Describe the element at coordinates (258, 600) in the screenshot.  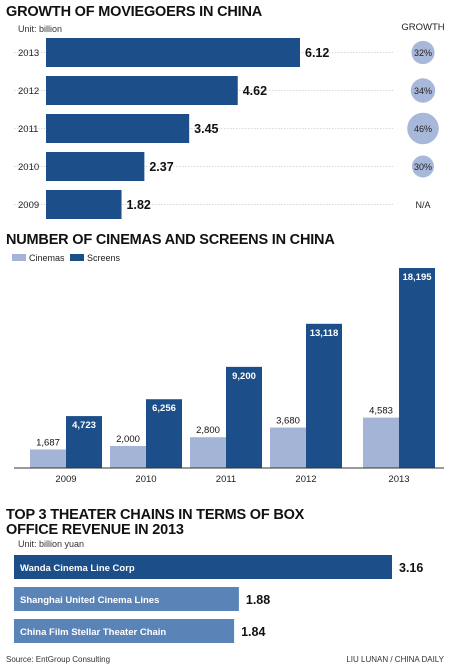
I see `chain-value-label: 1.88` at that location.